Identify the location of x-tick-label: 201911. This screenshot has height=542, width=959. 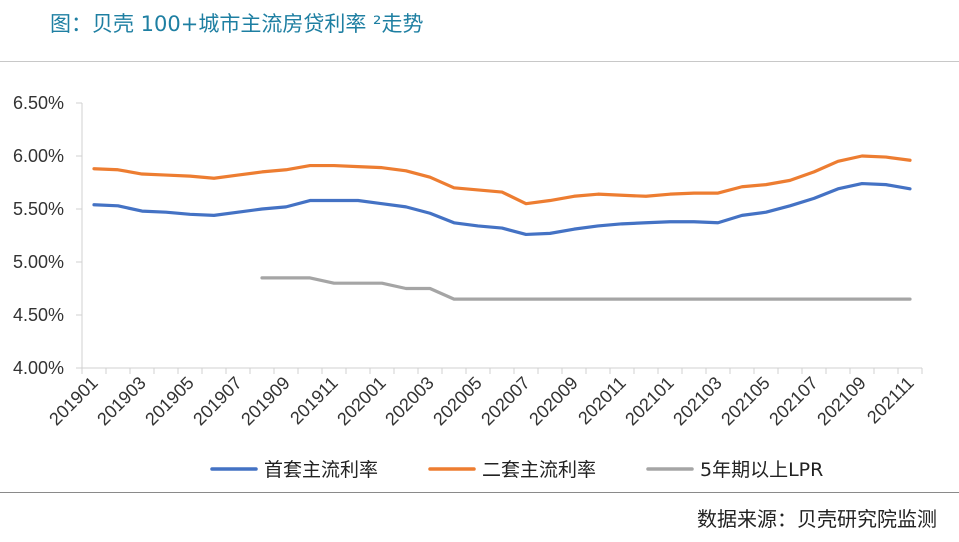
(314, 401).